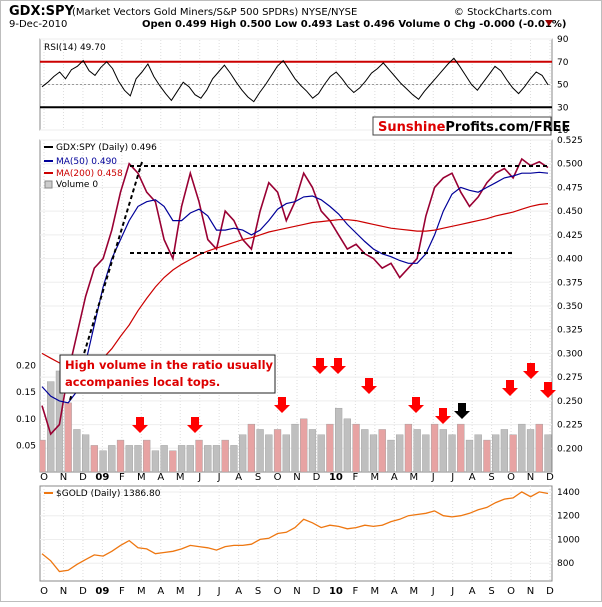 The width and height of the screenshot is (602, 607). What do you see at coordinates (26, 420) in the screenshot?
I see `volume-tick-label: 0.10` at bounding box center [26, 420].